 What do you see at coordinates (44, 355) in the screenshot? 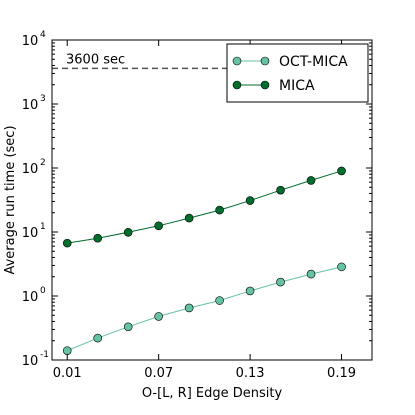
I see `y-tick-exponent: -1` at bounding box center [44, 355].